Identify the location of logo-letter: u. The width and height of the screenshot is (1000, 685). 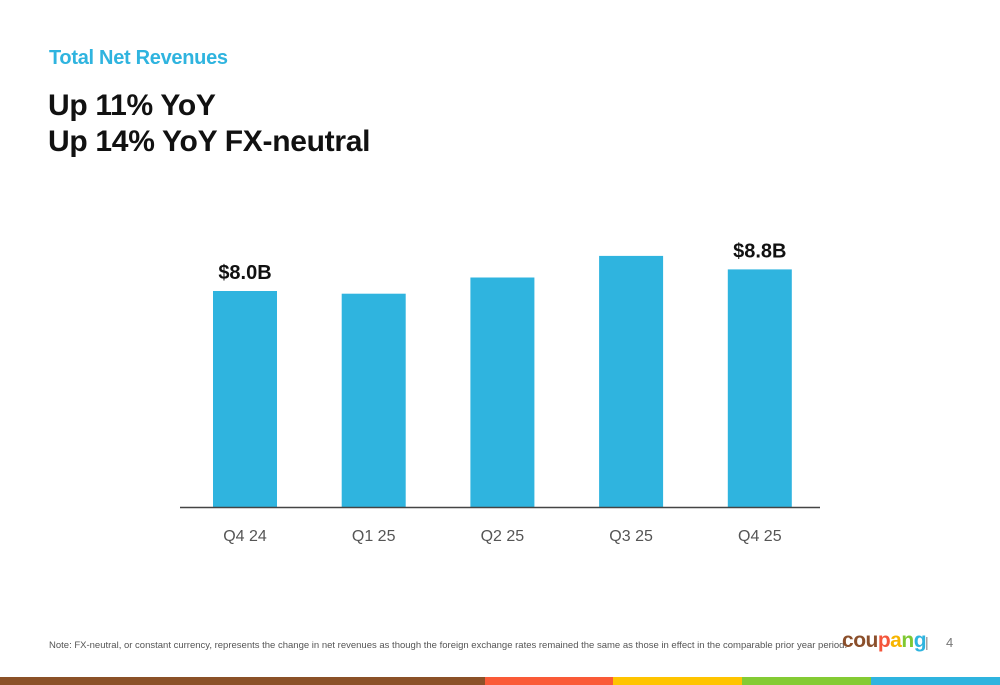
(872, 640).